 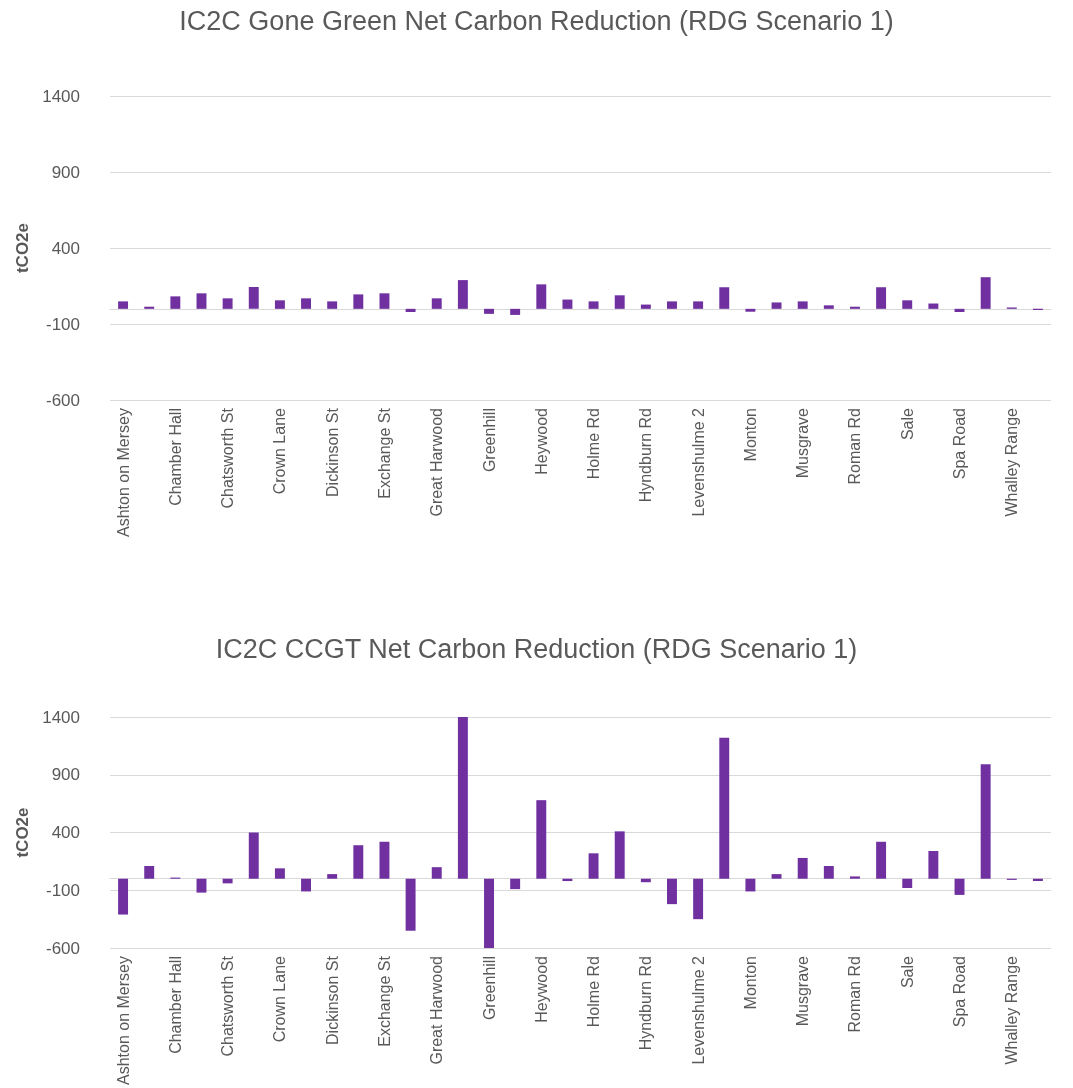 I want to click on x-tick-label: Heywood, so click(x=541, y=441).